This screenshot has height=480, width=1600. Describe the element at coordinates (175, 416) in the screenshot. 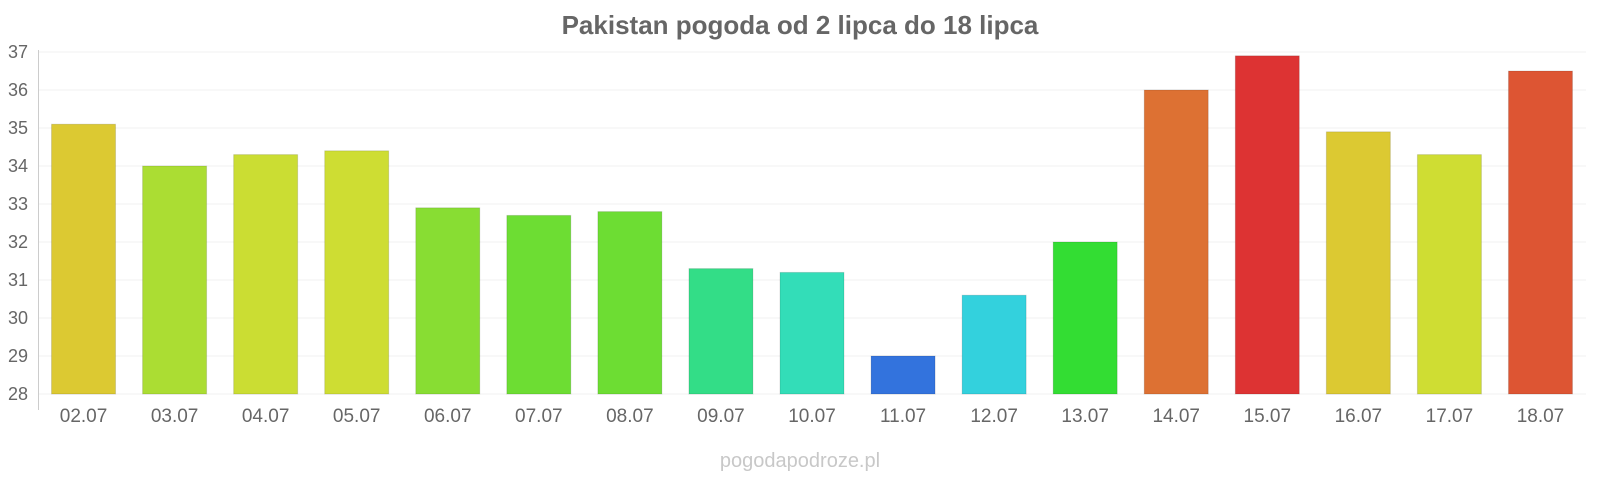

I see `x-tick-label: 03.07` at that location.